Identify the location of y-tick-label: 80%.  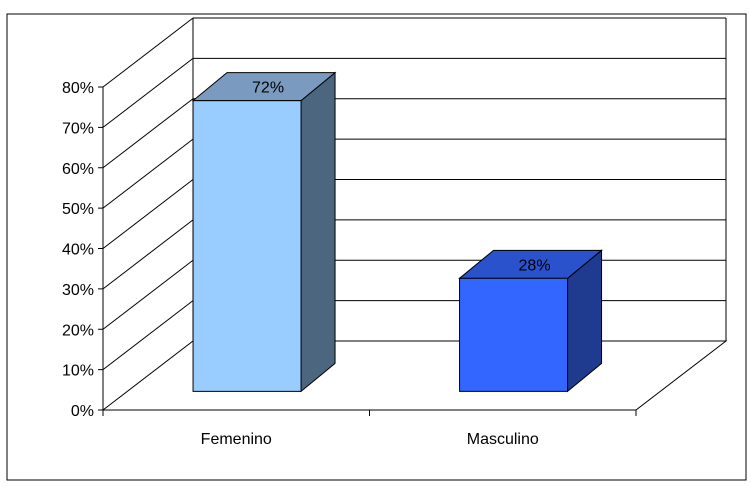
(78, 88).